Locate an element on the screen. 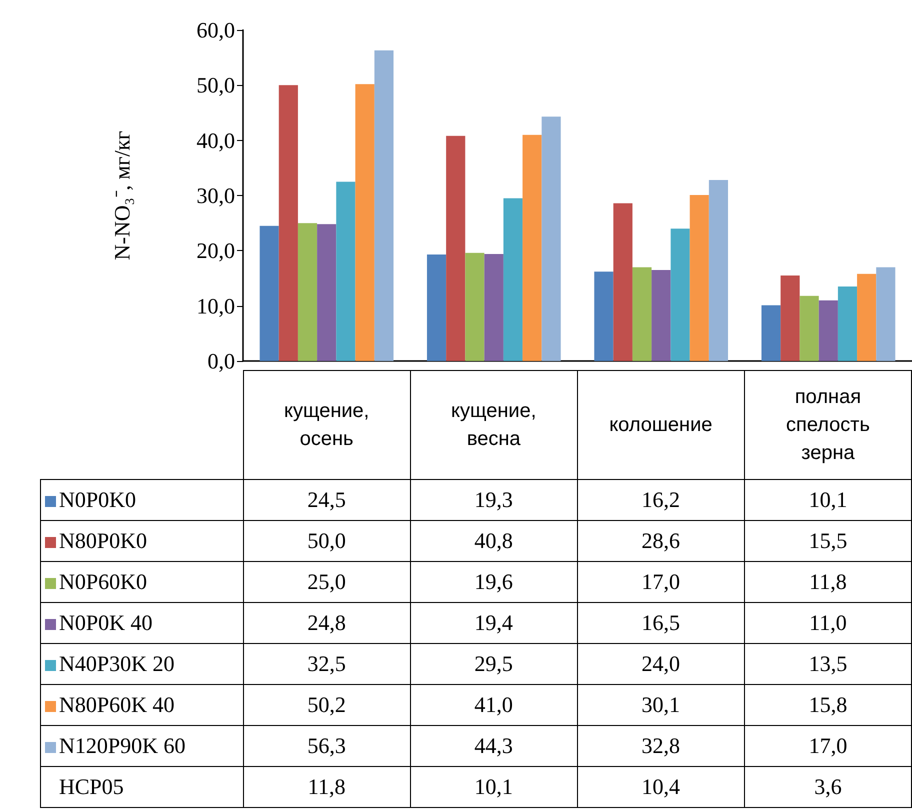 The height and width of the screenshot is (809, 912). data-label: 40,8 is located at coordinates (494, 541).